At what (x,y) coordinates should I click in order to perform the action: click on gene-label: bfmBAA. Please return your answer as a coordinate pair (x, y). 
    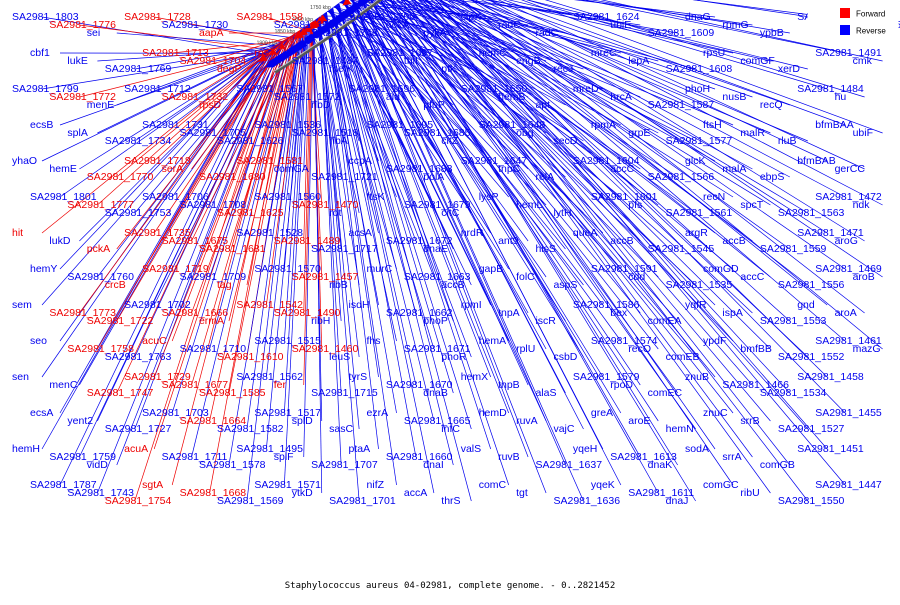
    Looking at the image, I should click on (834, 125).